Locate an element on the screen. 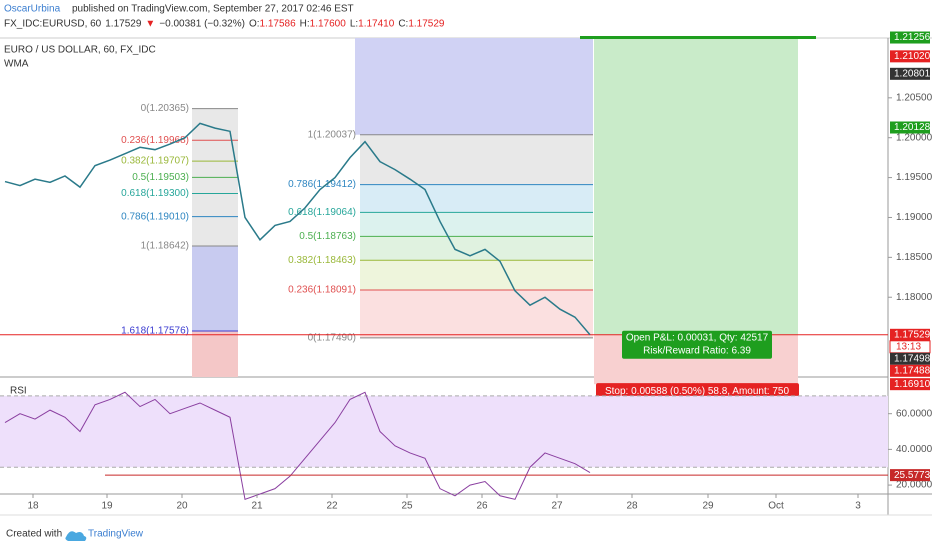 The height and width of the screenshot is (555, 932). fib-label: 0.5(1.18763) is located at coordinates (327, 236).